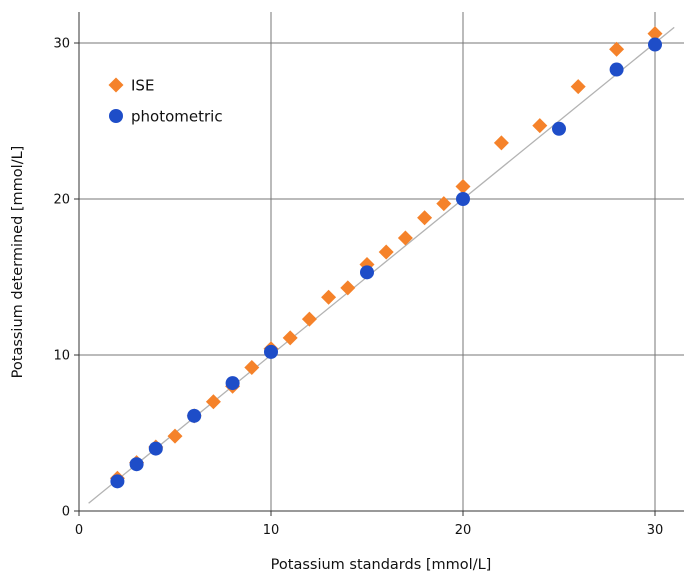 This screenshot has width=684, height=579. What do you see at coordinates (66, 512) in the screenshot?
I see `y-tick-label: 0` at bounding box center [66, 512].